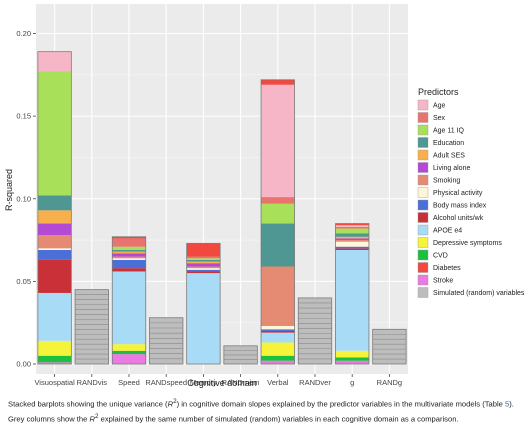 The image size is (530, 435). What do you see at coordinates (315, 382) in the screenshot?
I see `x-tick-label: RANDver` at bounding box center [315, 382].